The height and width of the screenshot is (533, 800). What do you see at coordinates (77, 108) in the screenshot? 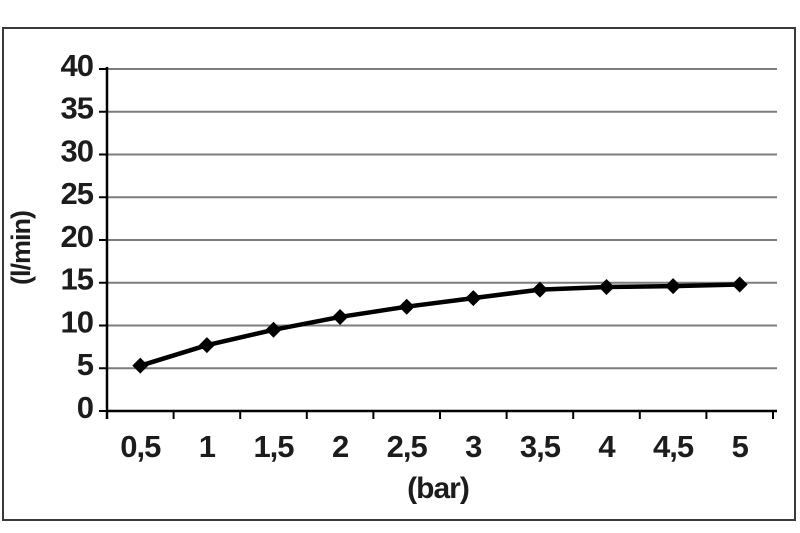
I see `y-tick-label: 35` at bounding box center [77, 108].